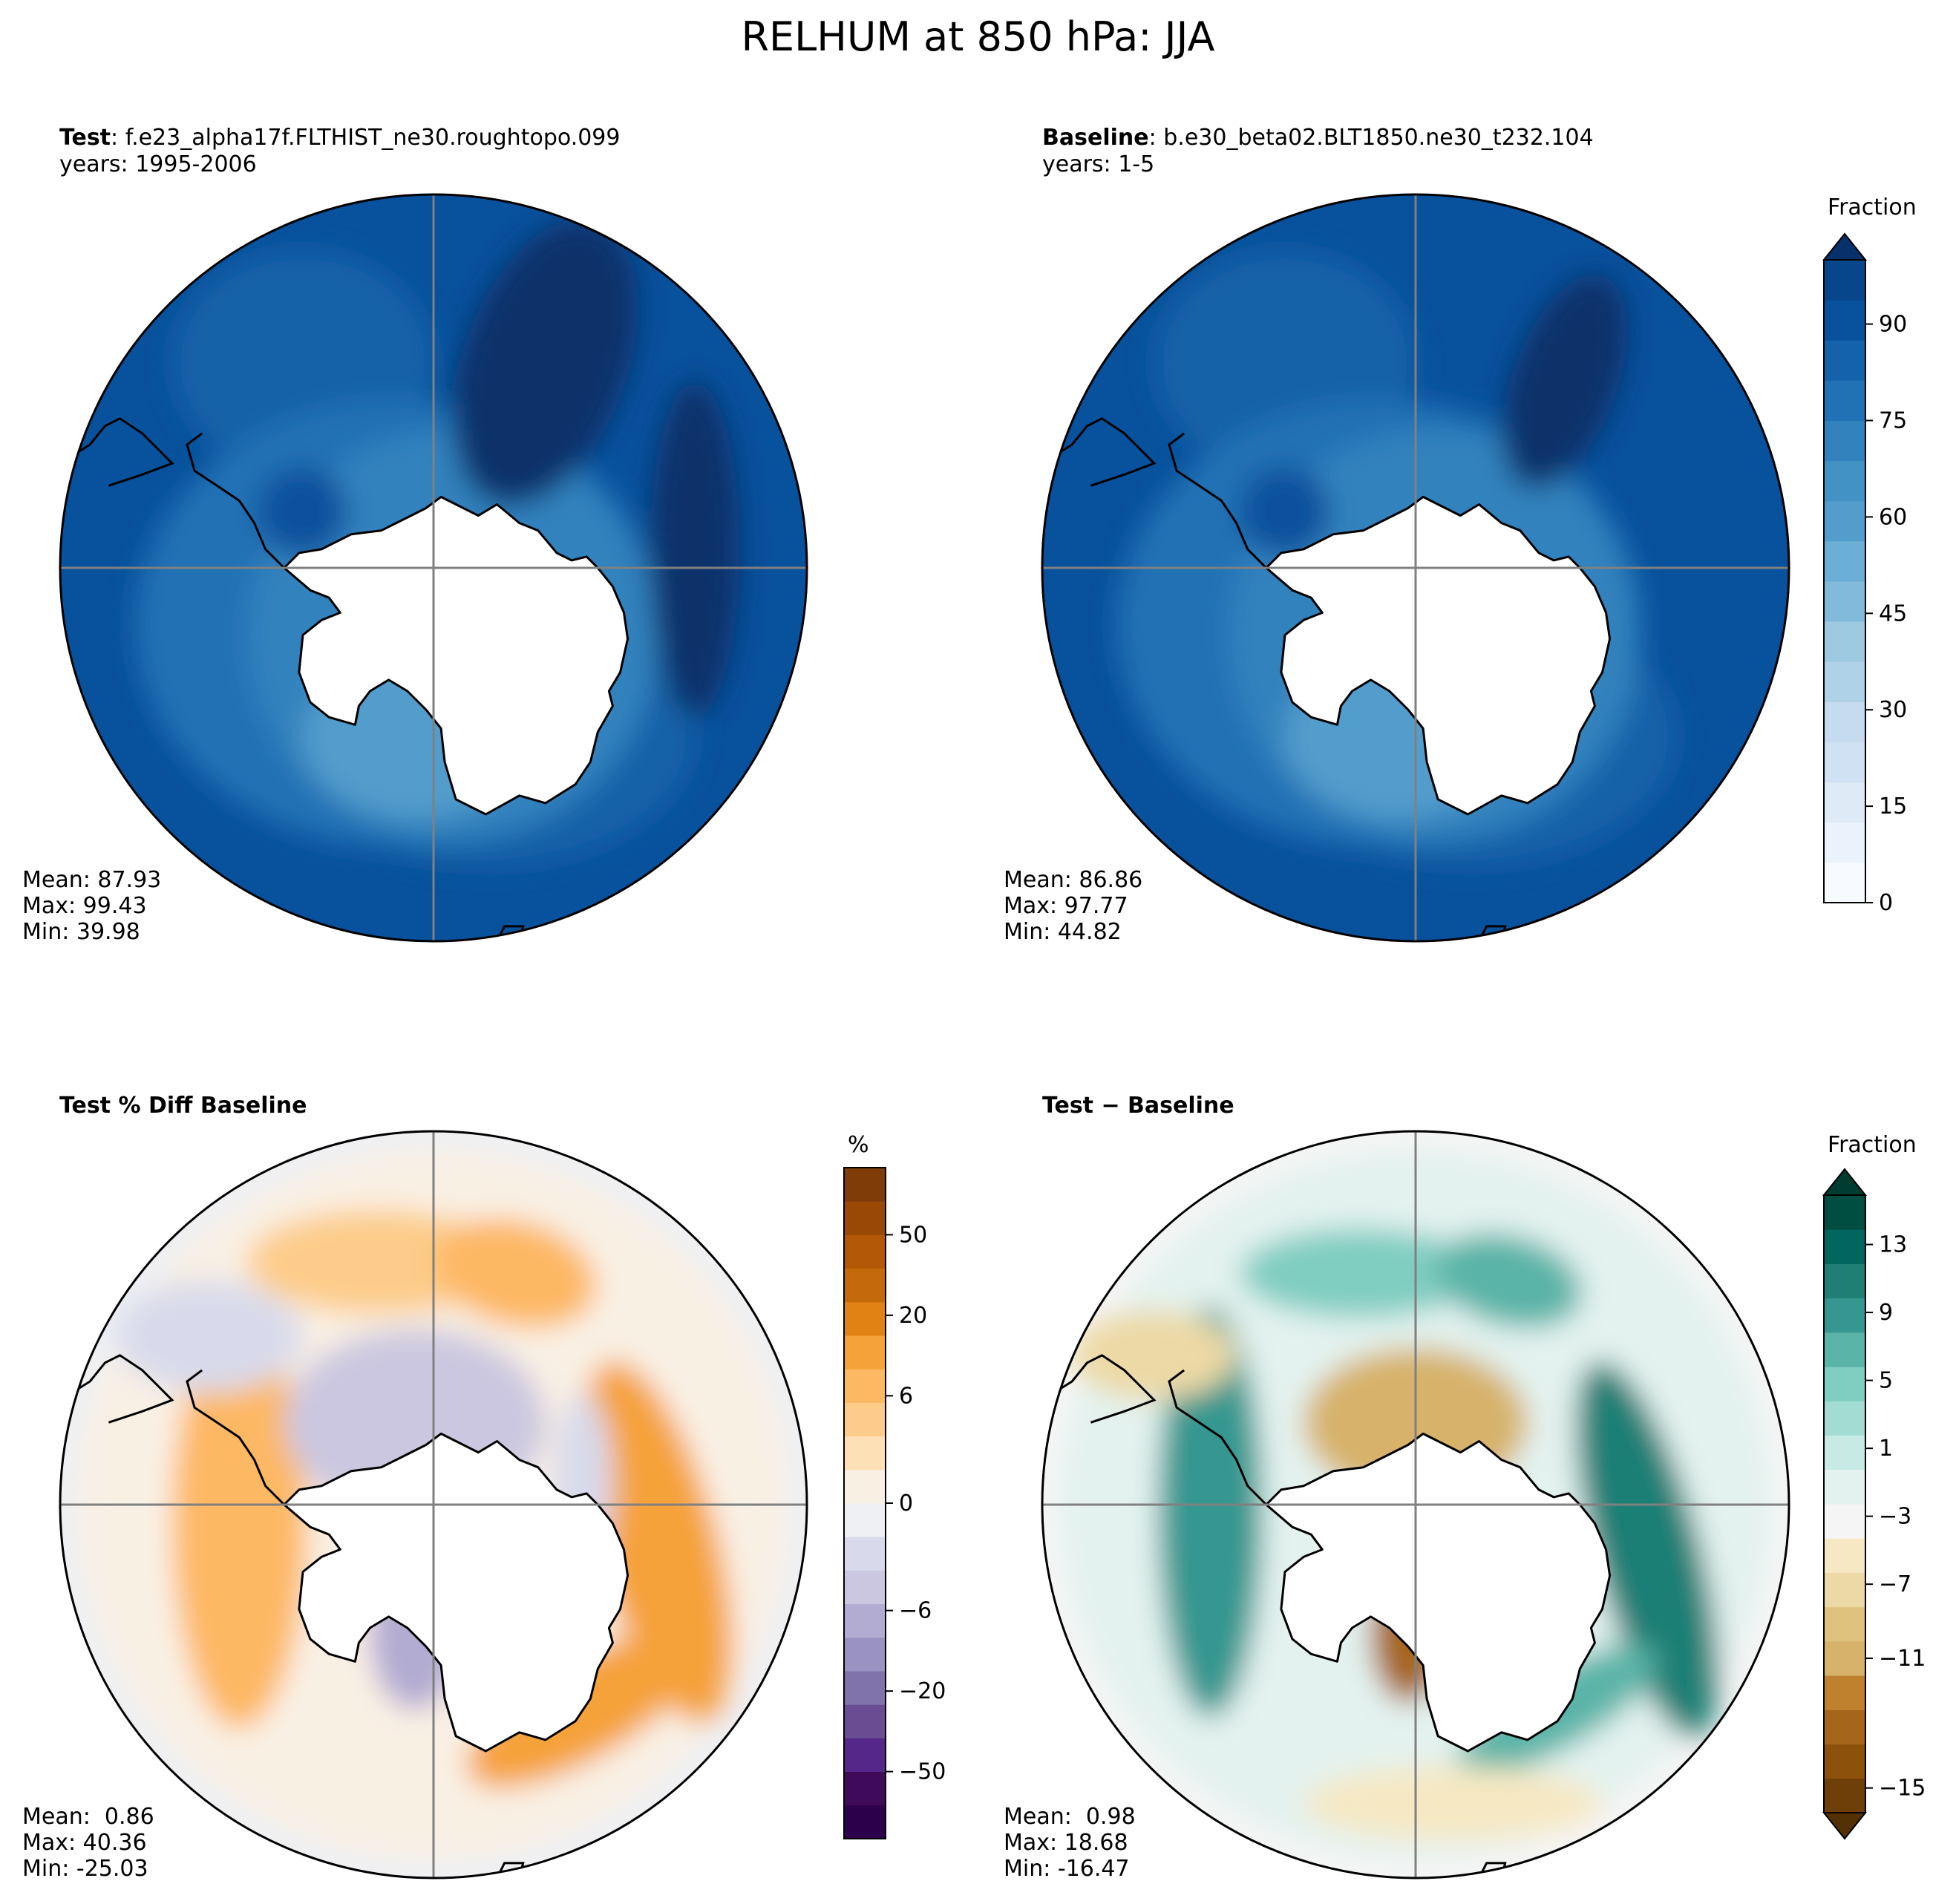 The width and height of the screenshot is (1956, 1904). I want to click on diff-stats: Mean: 0.98 Max: 18.68 Min: -16.47, so click(1070, 1843).